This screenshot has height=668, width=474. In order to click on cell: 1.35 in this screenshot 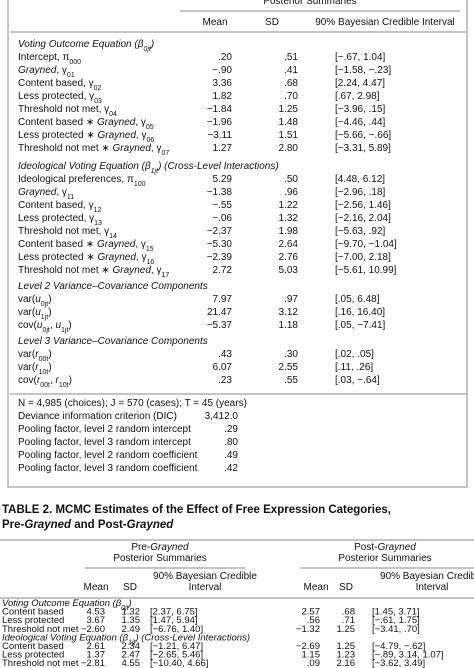, I will do `click(131, 620)`.